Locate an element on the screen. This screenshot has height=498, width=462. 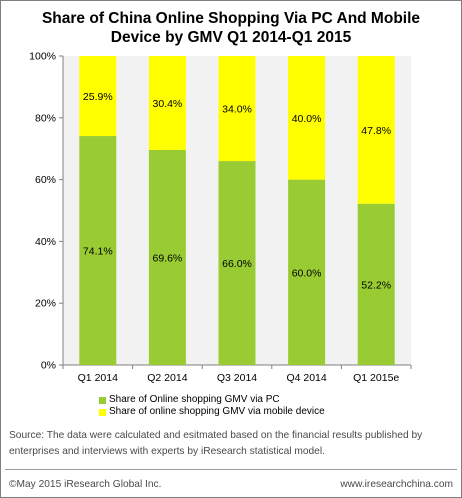
footer-divider is located at coordinates (231, 469).